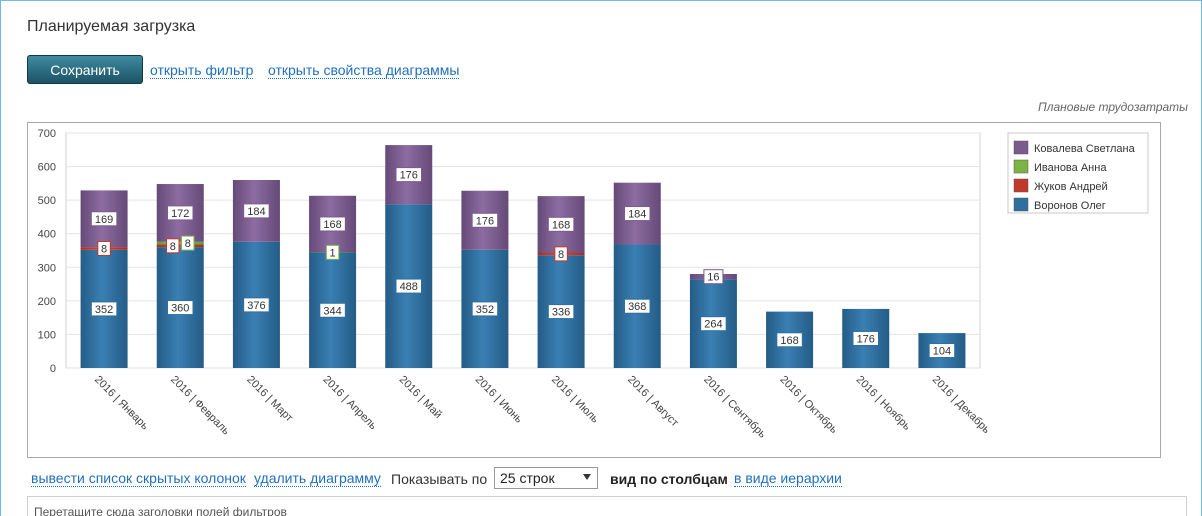 The height and width of the screenshot is (516, 1202). I want to click on x-tick-label: 2016 | Сентябрь, so click(734, 407).